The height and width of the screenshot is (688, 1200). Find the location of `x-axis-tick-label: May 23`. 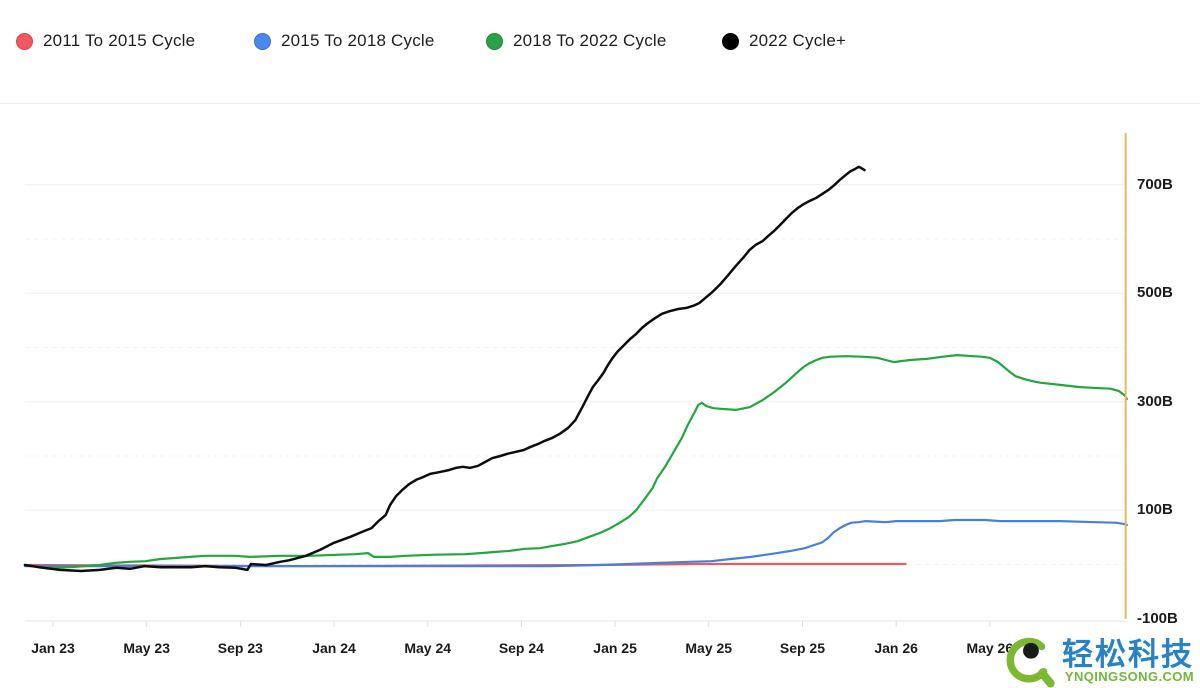

x-axis-tick-label: May 23 is located at coordinates (147, 648).